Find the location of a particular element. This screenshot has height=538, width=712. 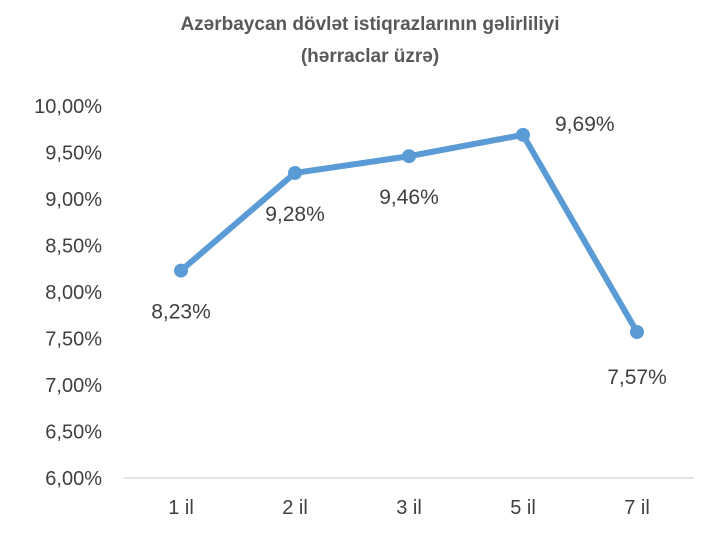

y-tick-label: 7,50% is located at coordinates (73, 340).